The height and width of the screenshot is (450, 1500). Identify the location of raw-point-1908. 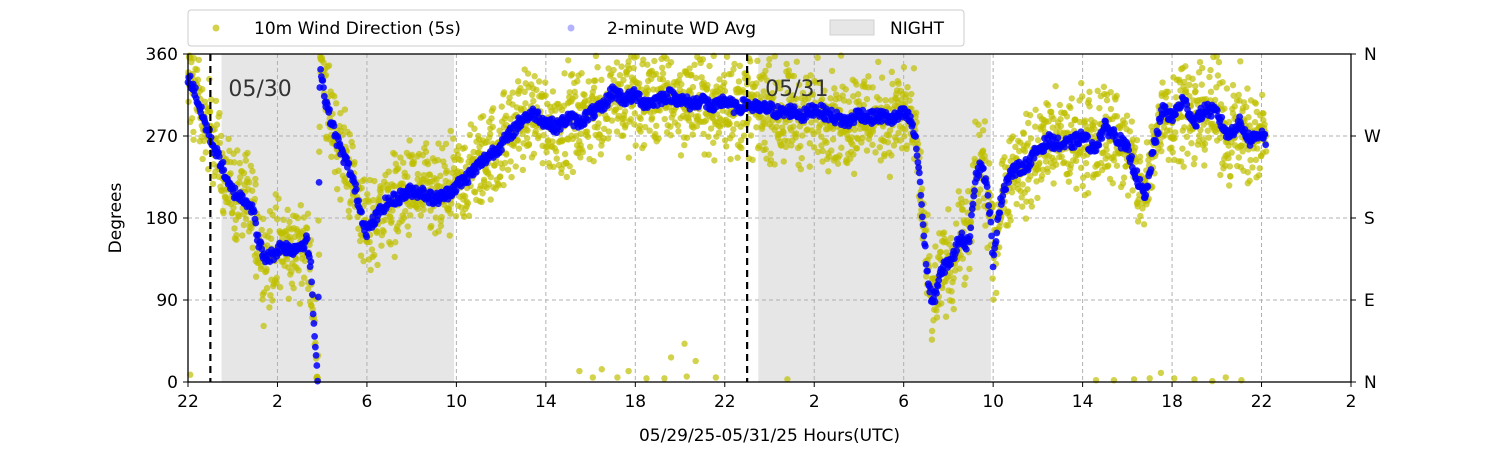
(935, 265).